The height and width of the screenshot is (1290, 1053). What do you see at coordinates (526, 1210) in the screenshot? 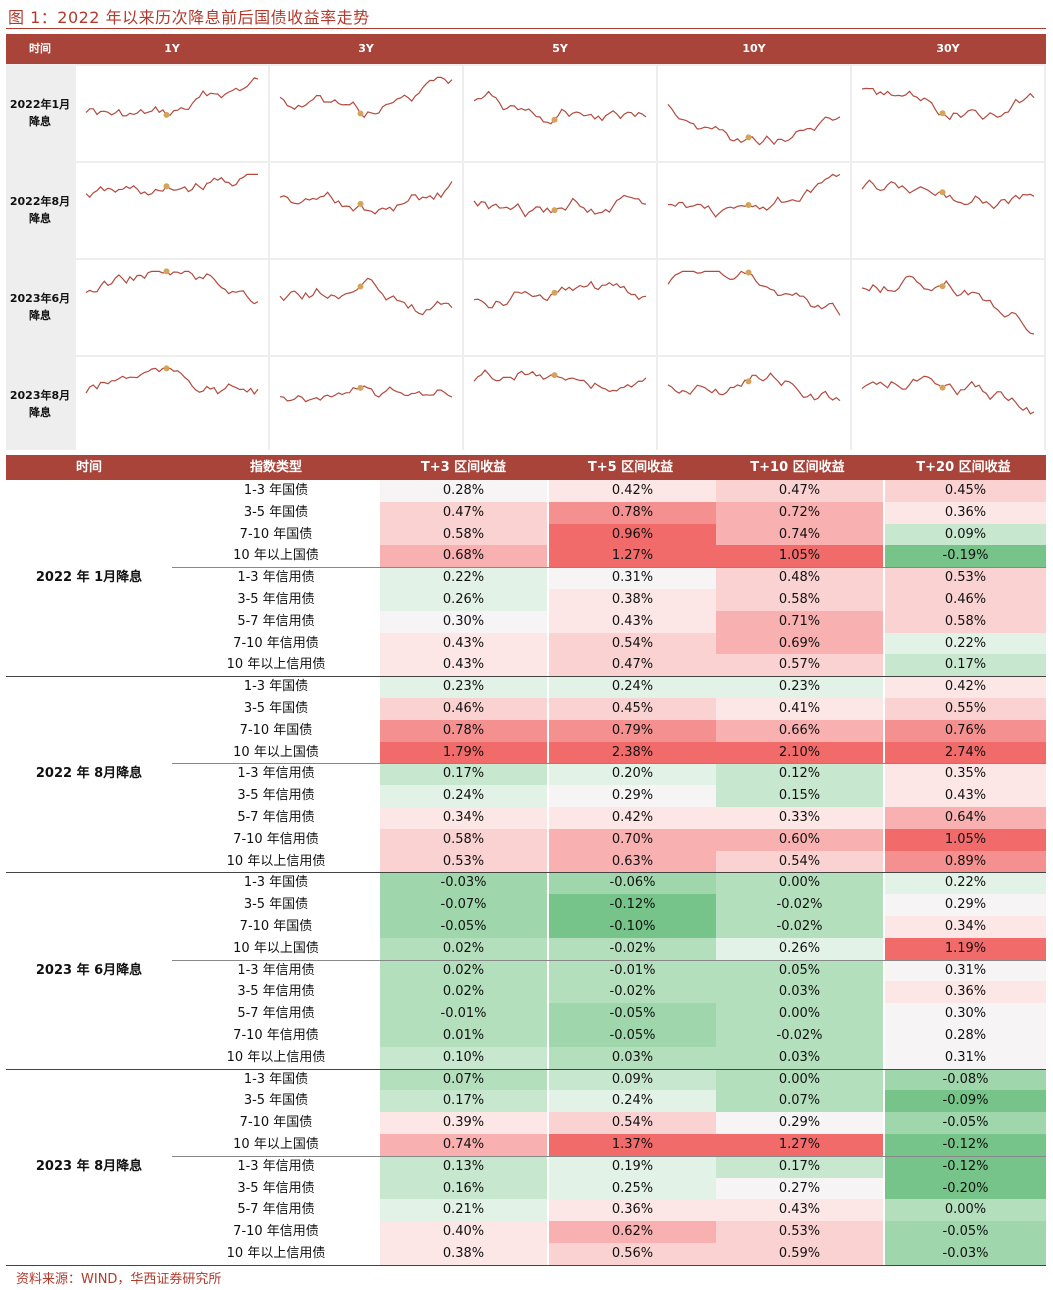
I see `table-row: 5-7 年信用债 0.21% 0.36% 0.43% 0.00%` at bounding box center [526, 1210].